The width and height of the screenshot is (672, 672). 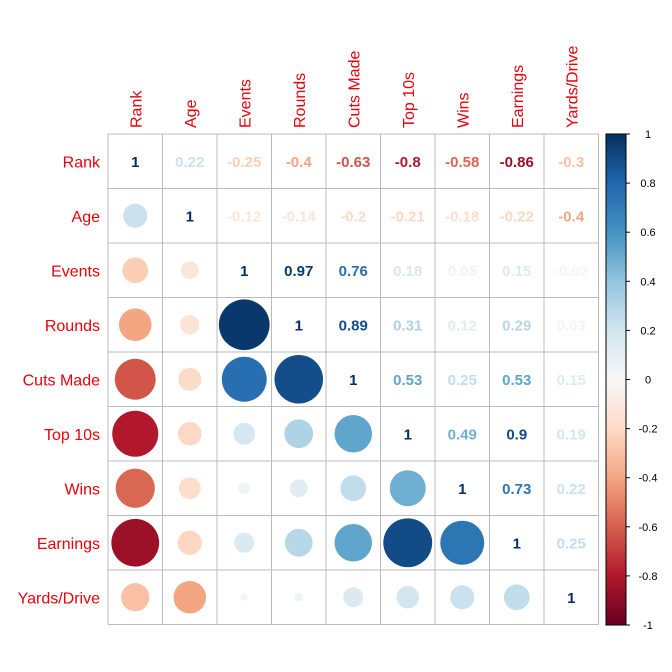 I want to click on correlation-value-label: -0.58, so click(x=462, y=162).